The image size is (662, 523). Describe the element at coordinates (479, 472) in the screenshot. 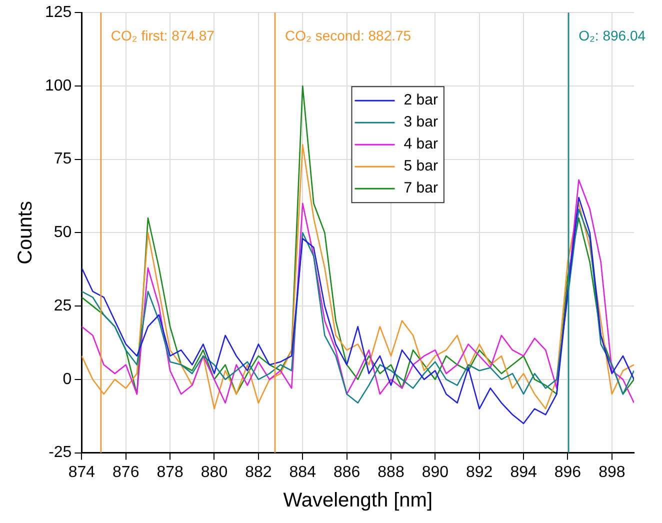

I see `x-tick-label: 892` at that location.